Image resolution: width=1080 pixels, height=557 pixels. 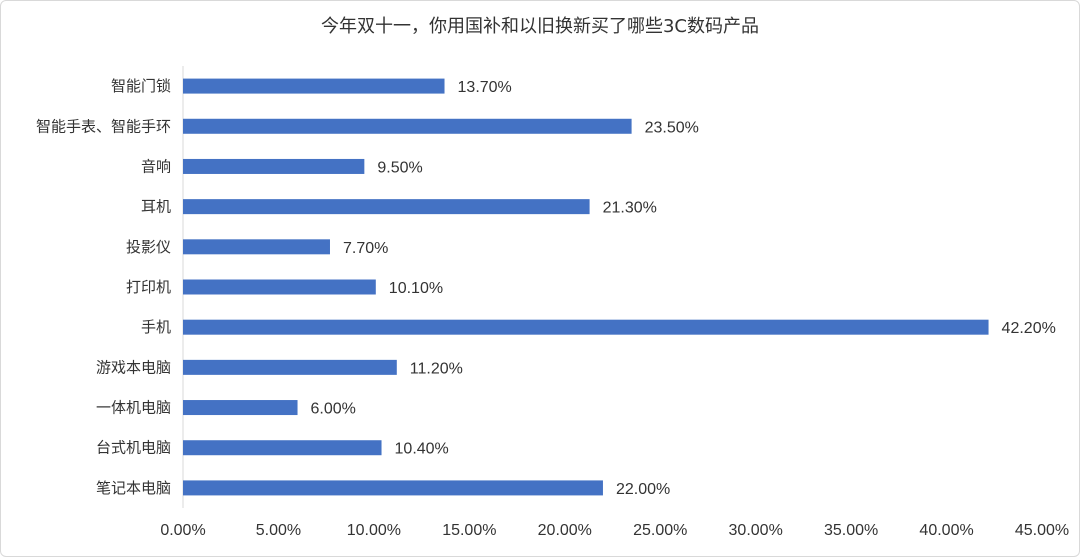 I want to click on data-label: 7.70%, so click(x=365, y=248).